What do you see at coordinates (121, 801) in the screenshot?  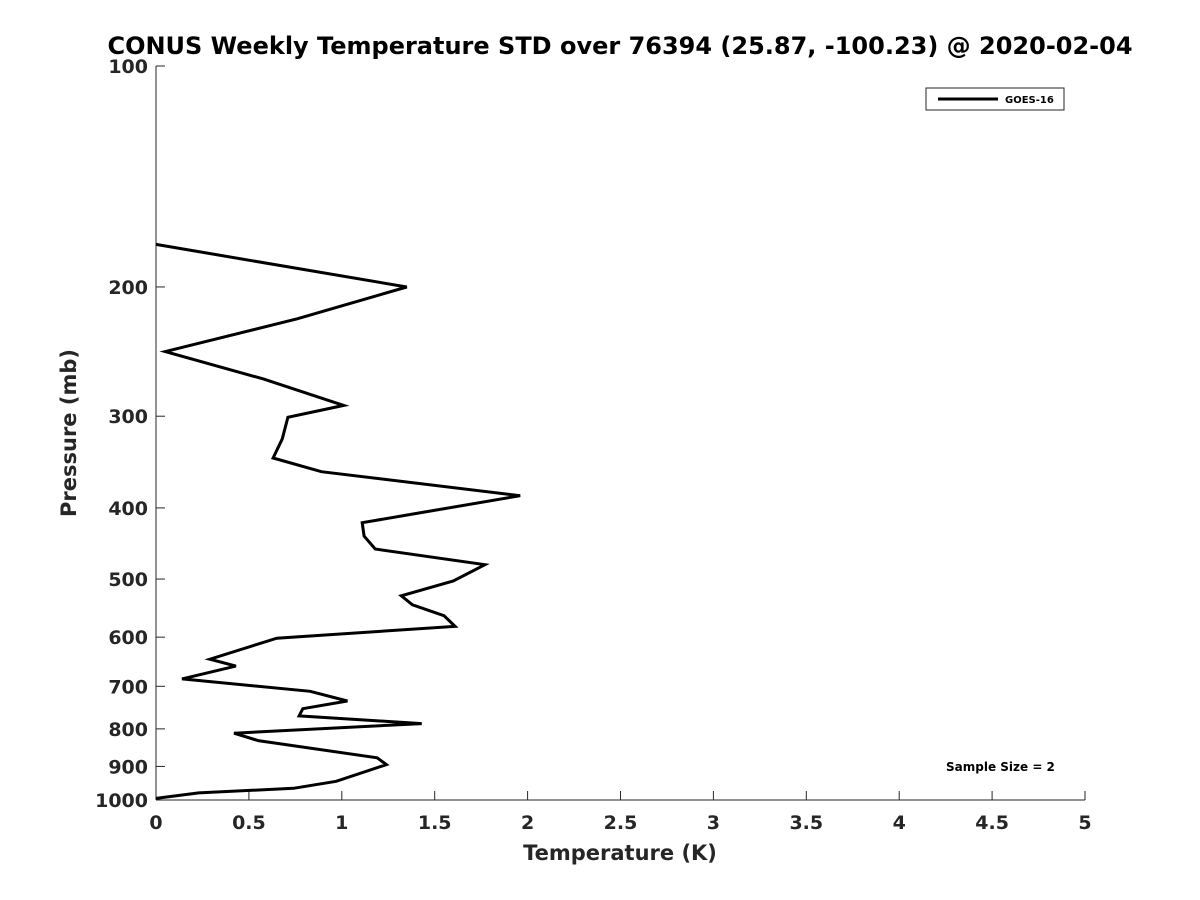 I see `y-tick-label: 1000` at bounding box center [121, 801].